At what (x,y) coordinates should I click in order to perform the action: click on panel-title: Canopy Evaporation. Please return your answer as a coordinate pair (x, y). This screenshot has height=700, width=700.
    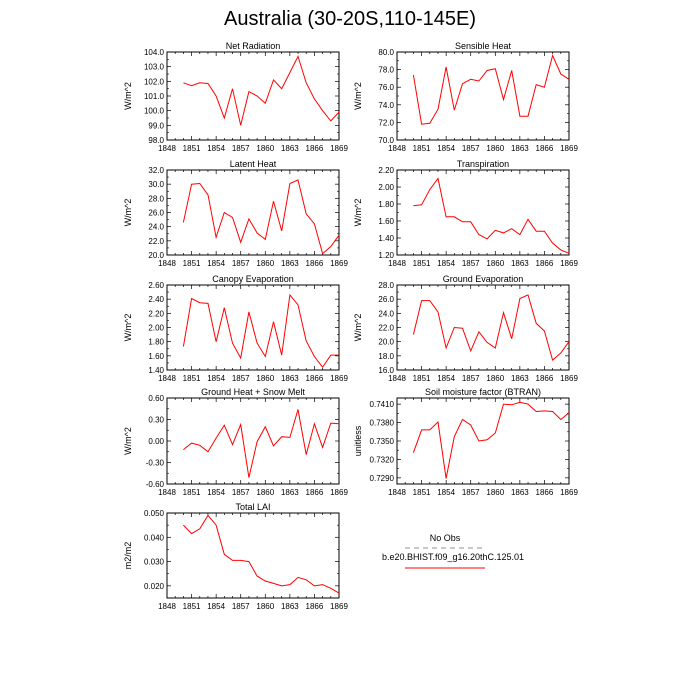
    Looking at the image, I should click on (253, 279).